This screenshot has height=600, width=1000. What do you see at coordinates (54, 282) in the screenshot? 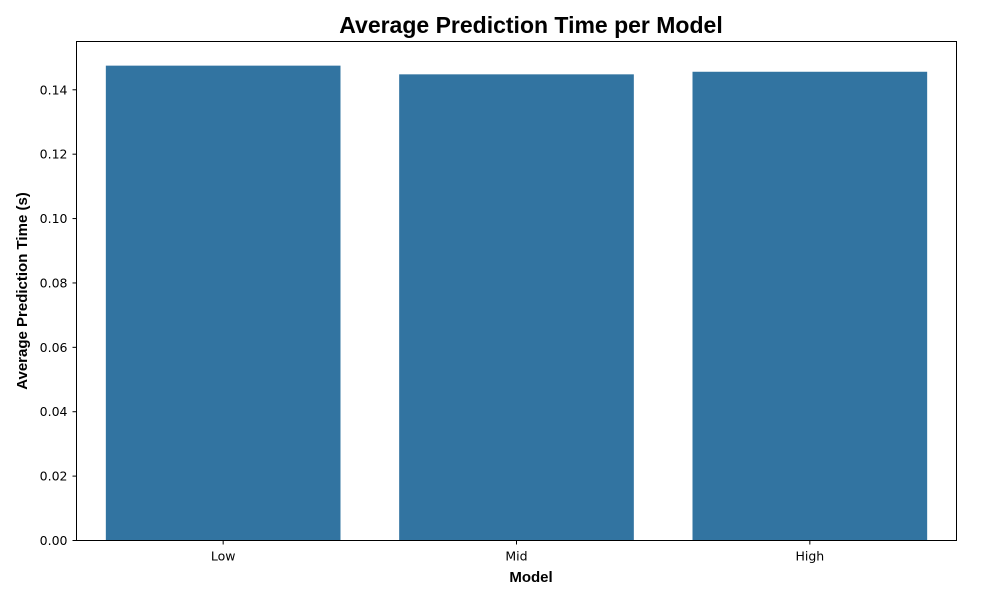
I see `y-tick-label: 0.08` at bounding box center [54, 282].